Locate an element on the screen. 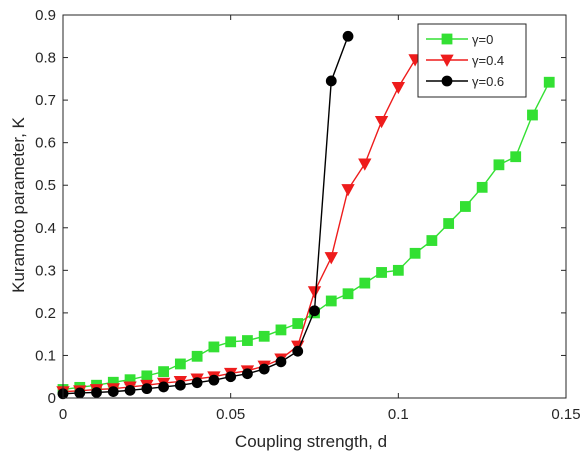 This screenshot has width=582, height=459. y-tick-label: 0.5 is located at coordinates (45, 185).